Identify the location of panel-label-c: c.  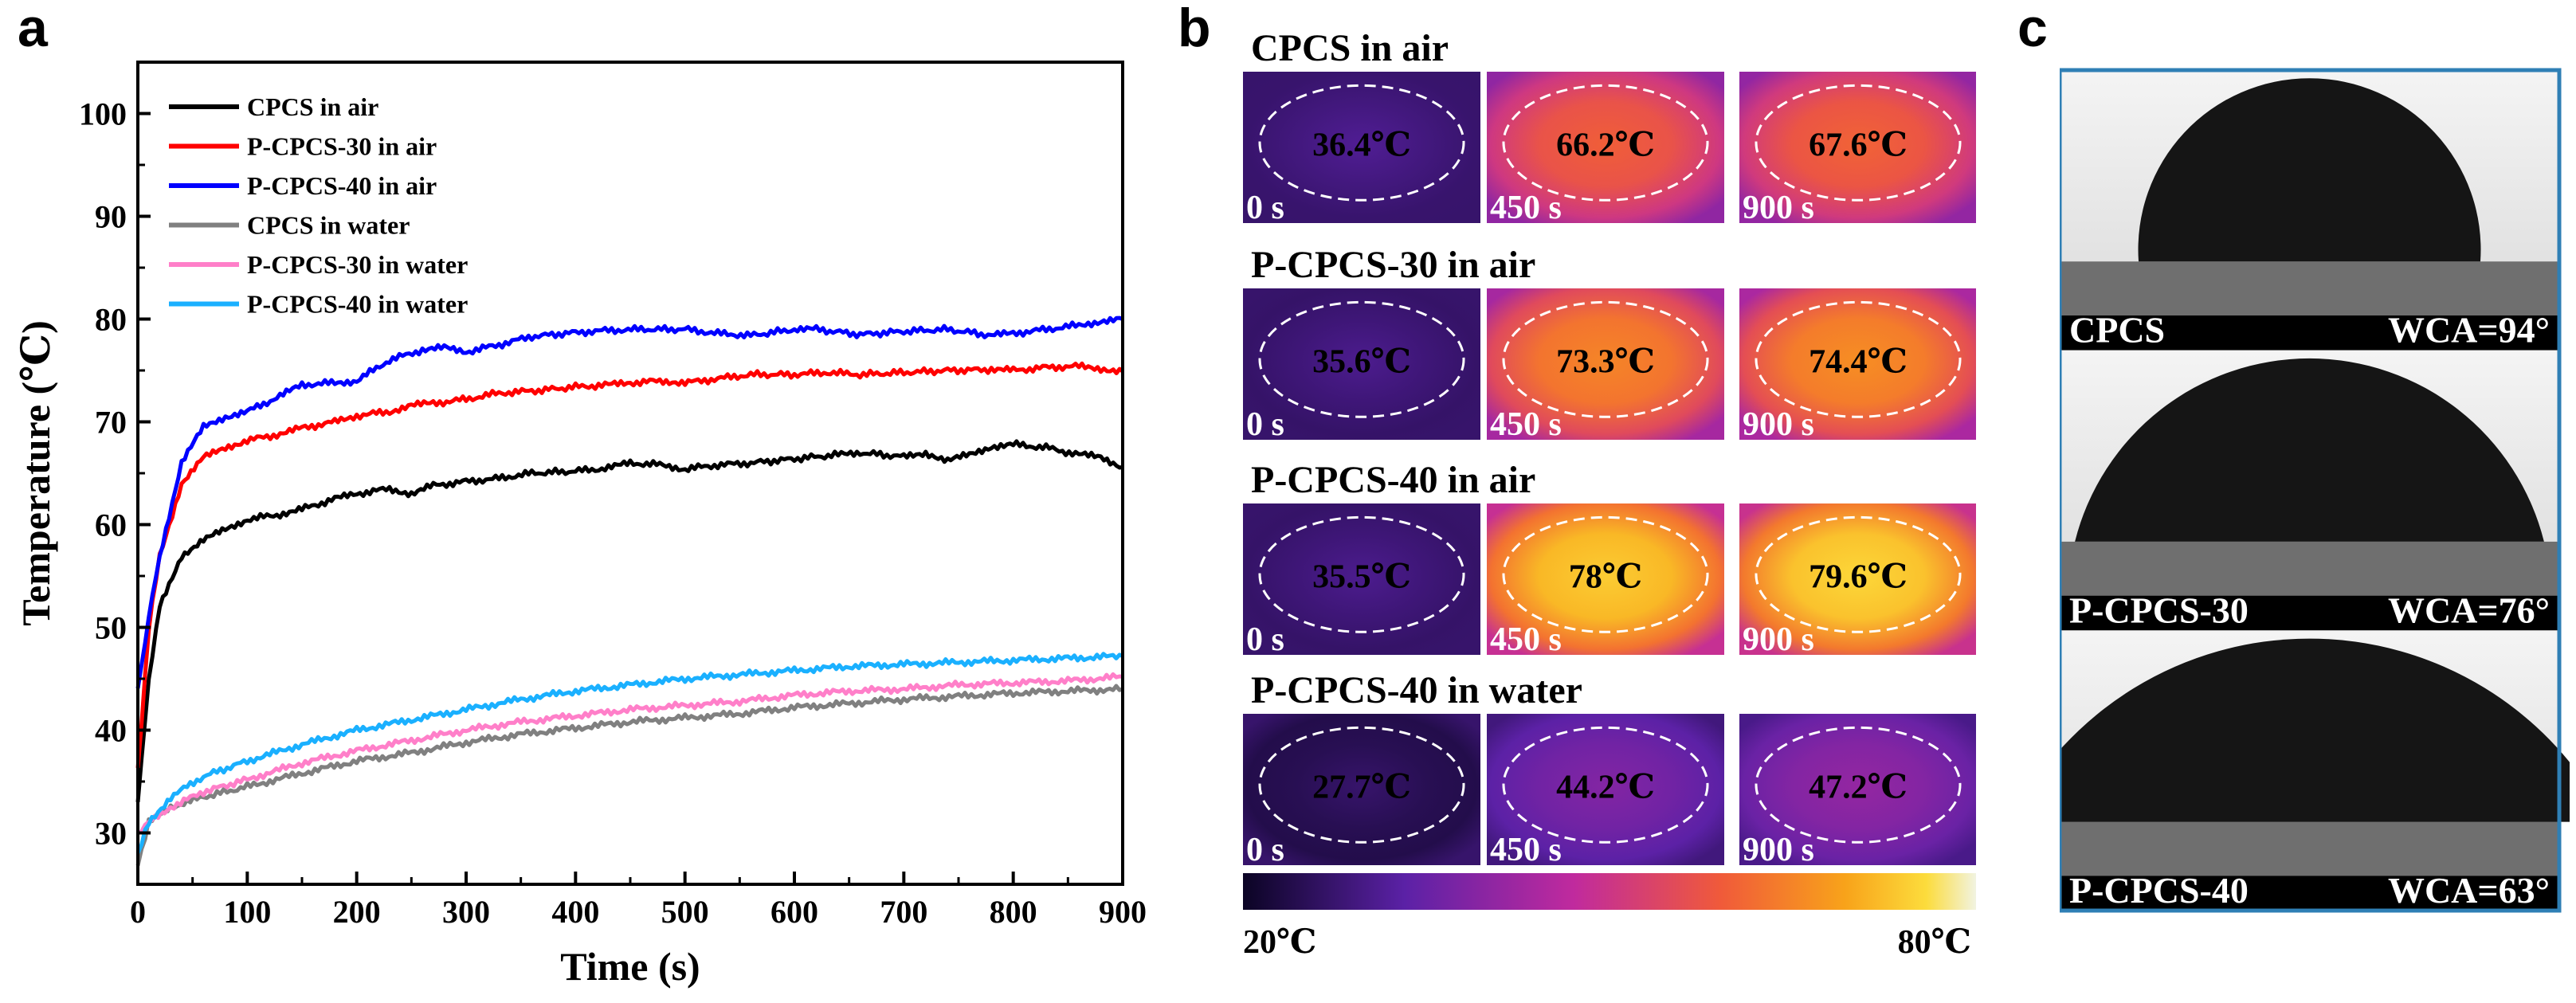
(2032, 29).